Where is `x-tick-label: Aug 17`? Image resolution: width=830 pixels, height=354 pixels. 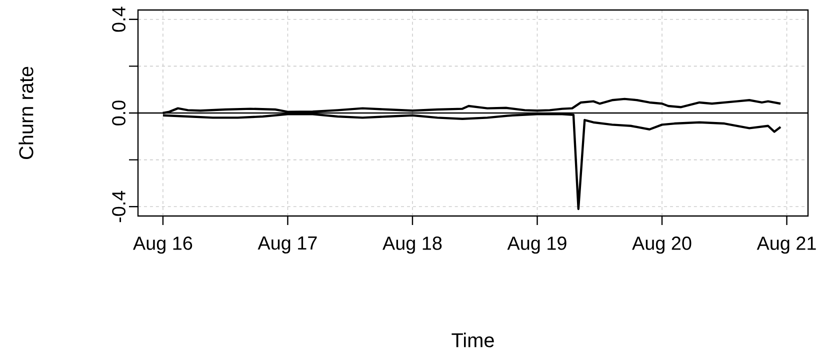
x-tick-label: Aug 17 is located at coordinates (287, 245).